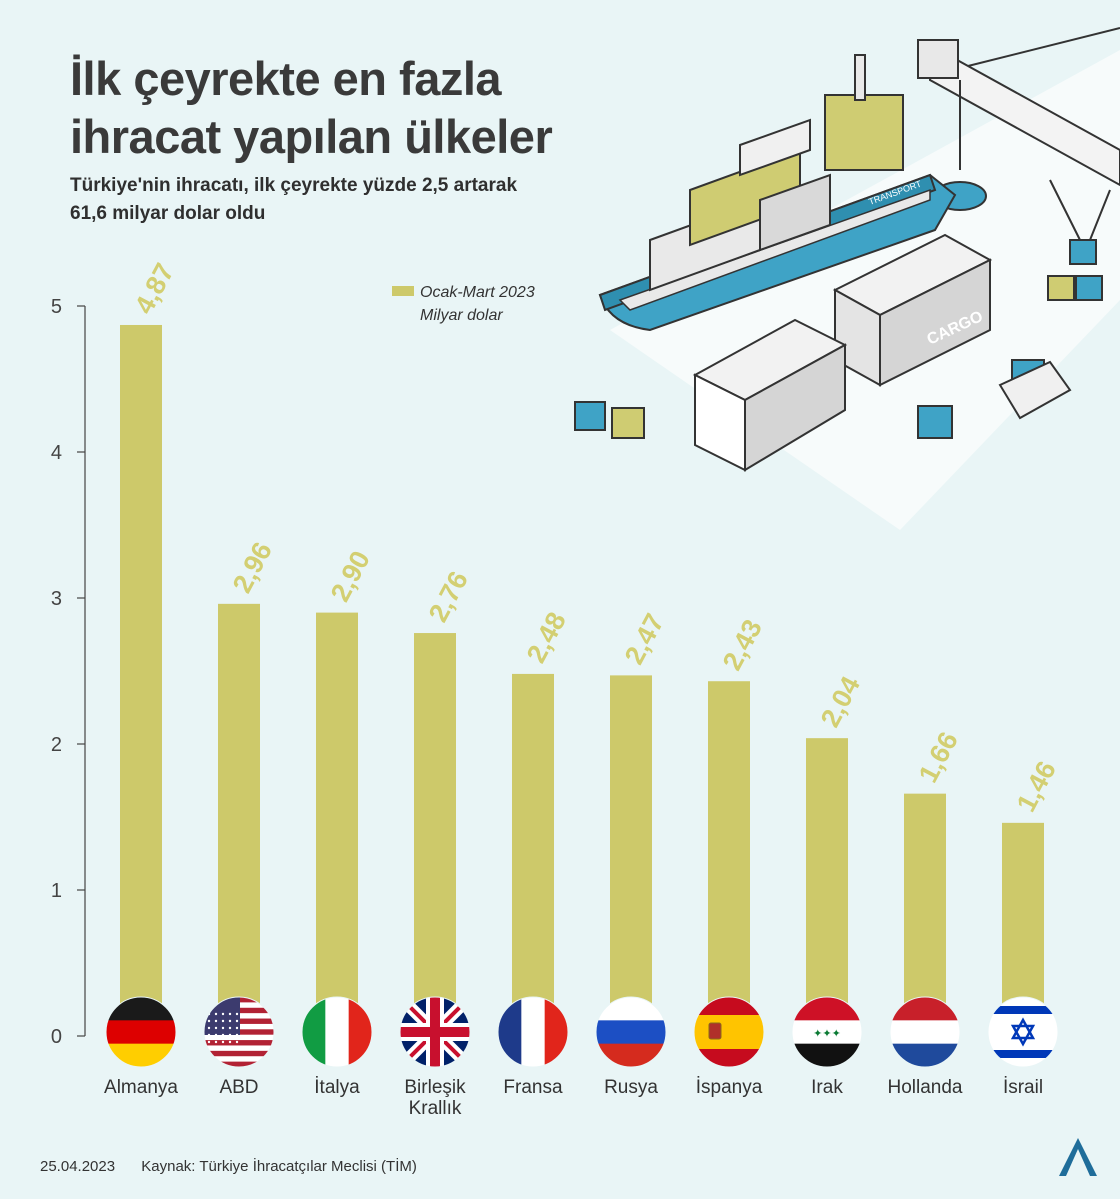 Image resolution: width=1120 pixels, height=1199 pixels. I want to click on spain-flag, so click(729, 1032).